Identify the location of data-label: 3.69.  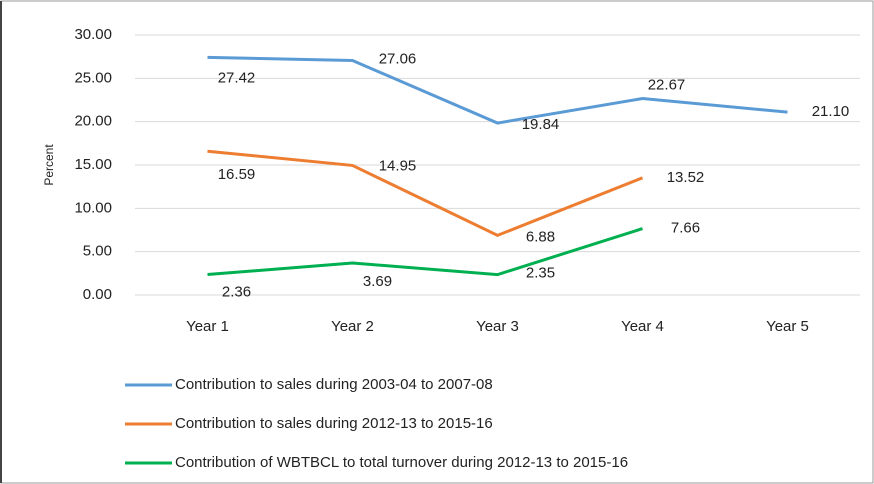
(377, 281).